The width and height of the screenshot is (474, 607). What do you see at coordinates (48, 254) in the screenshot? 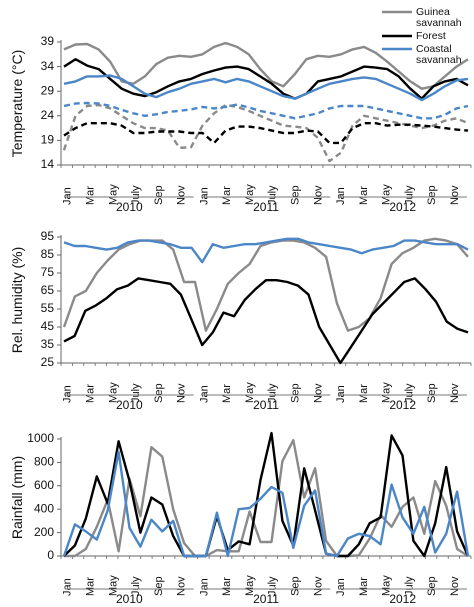
I see `y-tick-label: 85` at bounding box center [48, 254].